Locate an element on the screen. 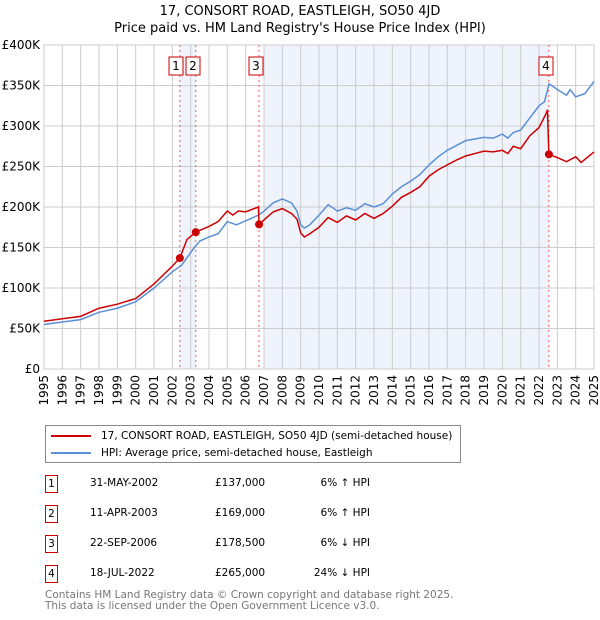 This screenshot has width=600, height=620. sale-row: 4 18-JUL-2022 £265,000 24% ↓ HPI is located at coordinates (245, 575).